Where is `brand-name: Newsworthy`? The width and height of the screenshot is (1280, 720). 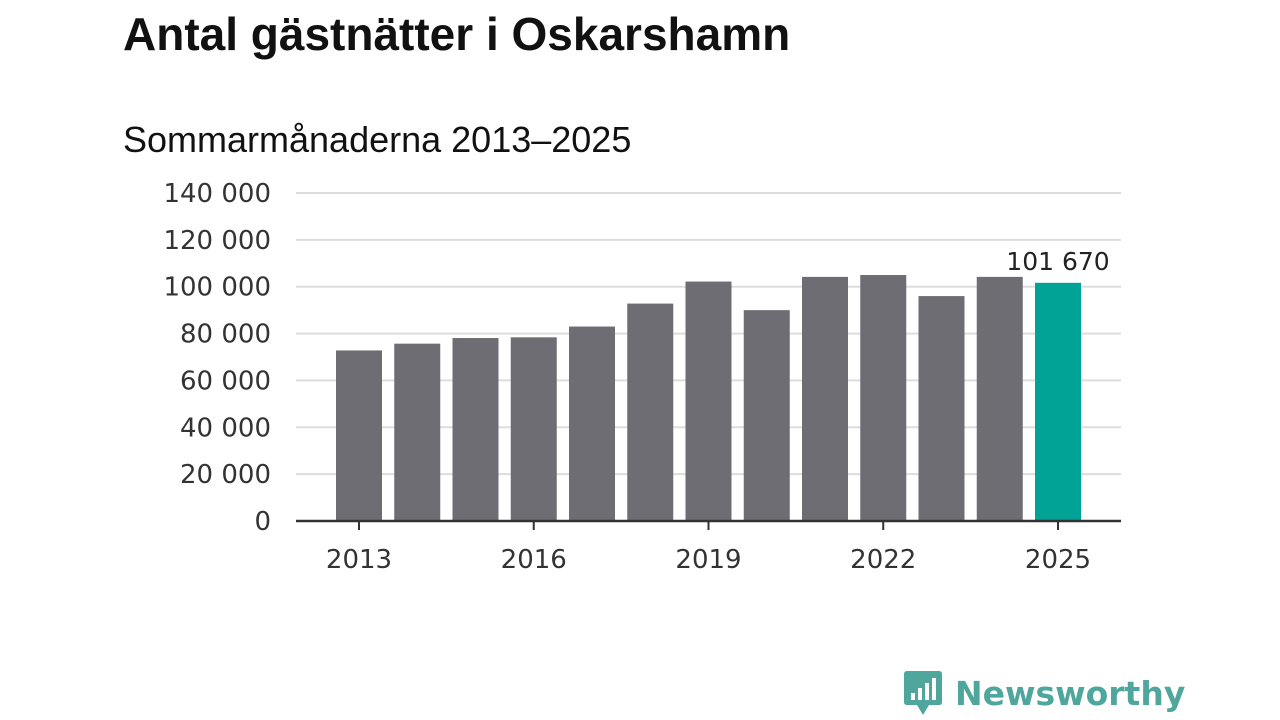
brand-name: Newsworthy is located at coordinates (1070, 693).